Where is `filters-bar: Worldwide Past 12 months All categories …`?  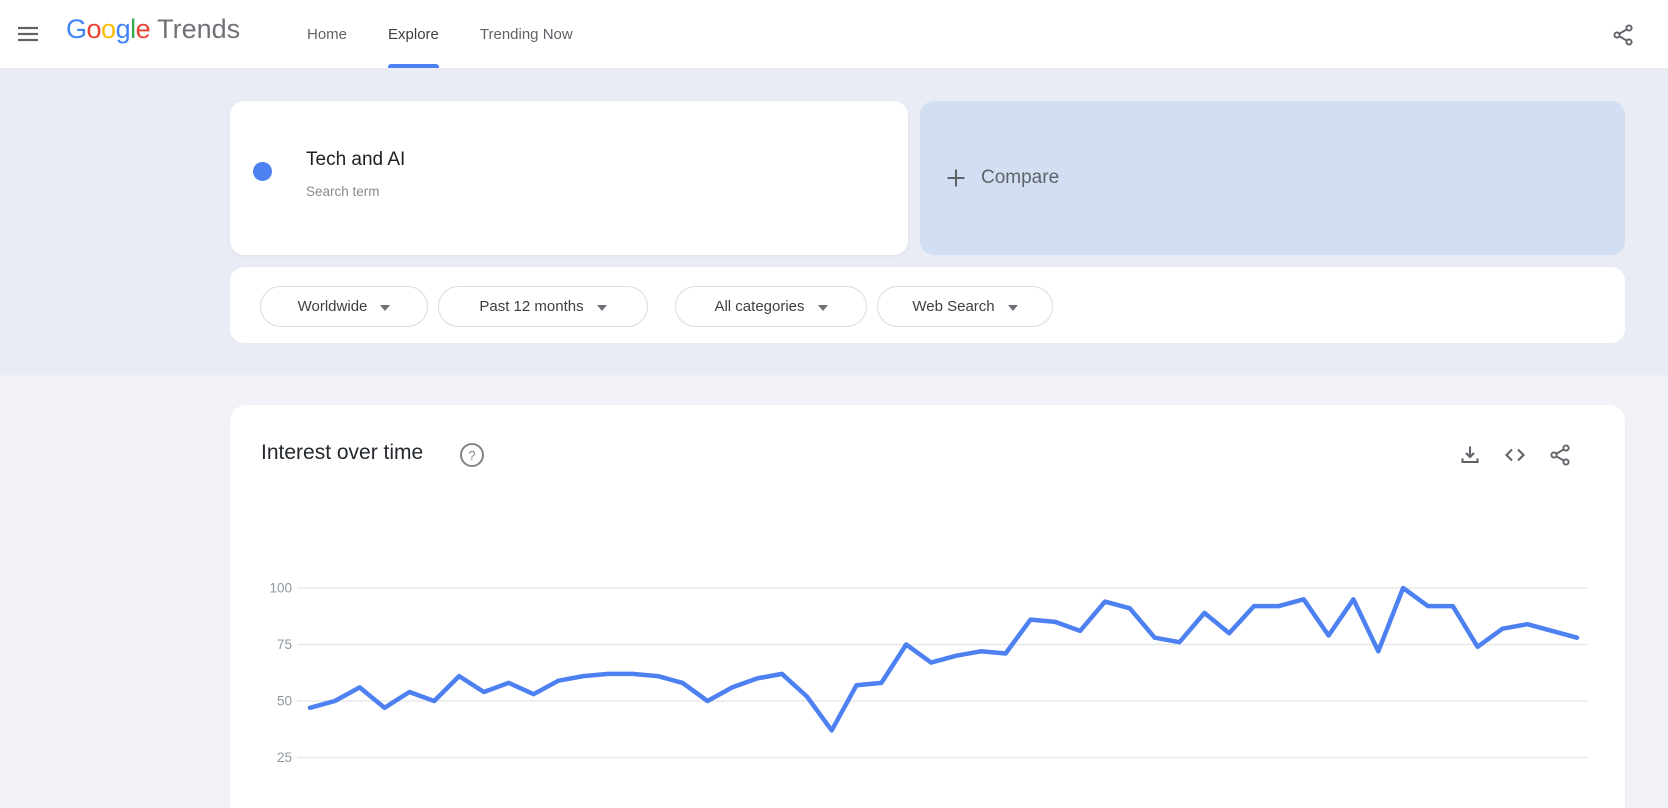
filters-bar: Worldwide Past 12 months All categories … is located at coordinates (927, 305).